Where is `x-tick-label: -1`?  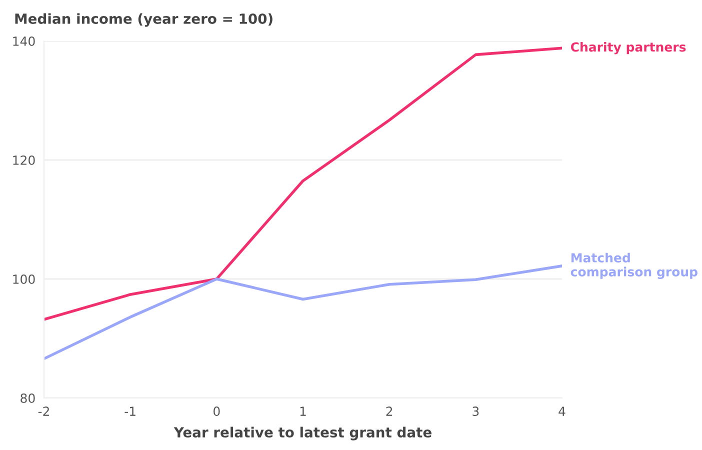
x-tick-label: -1 is located at coordinates (130, 411).